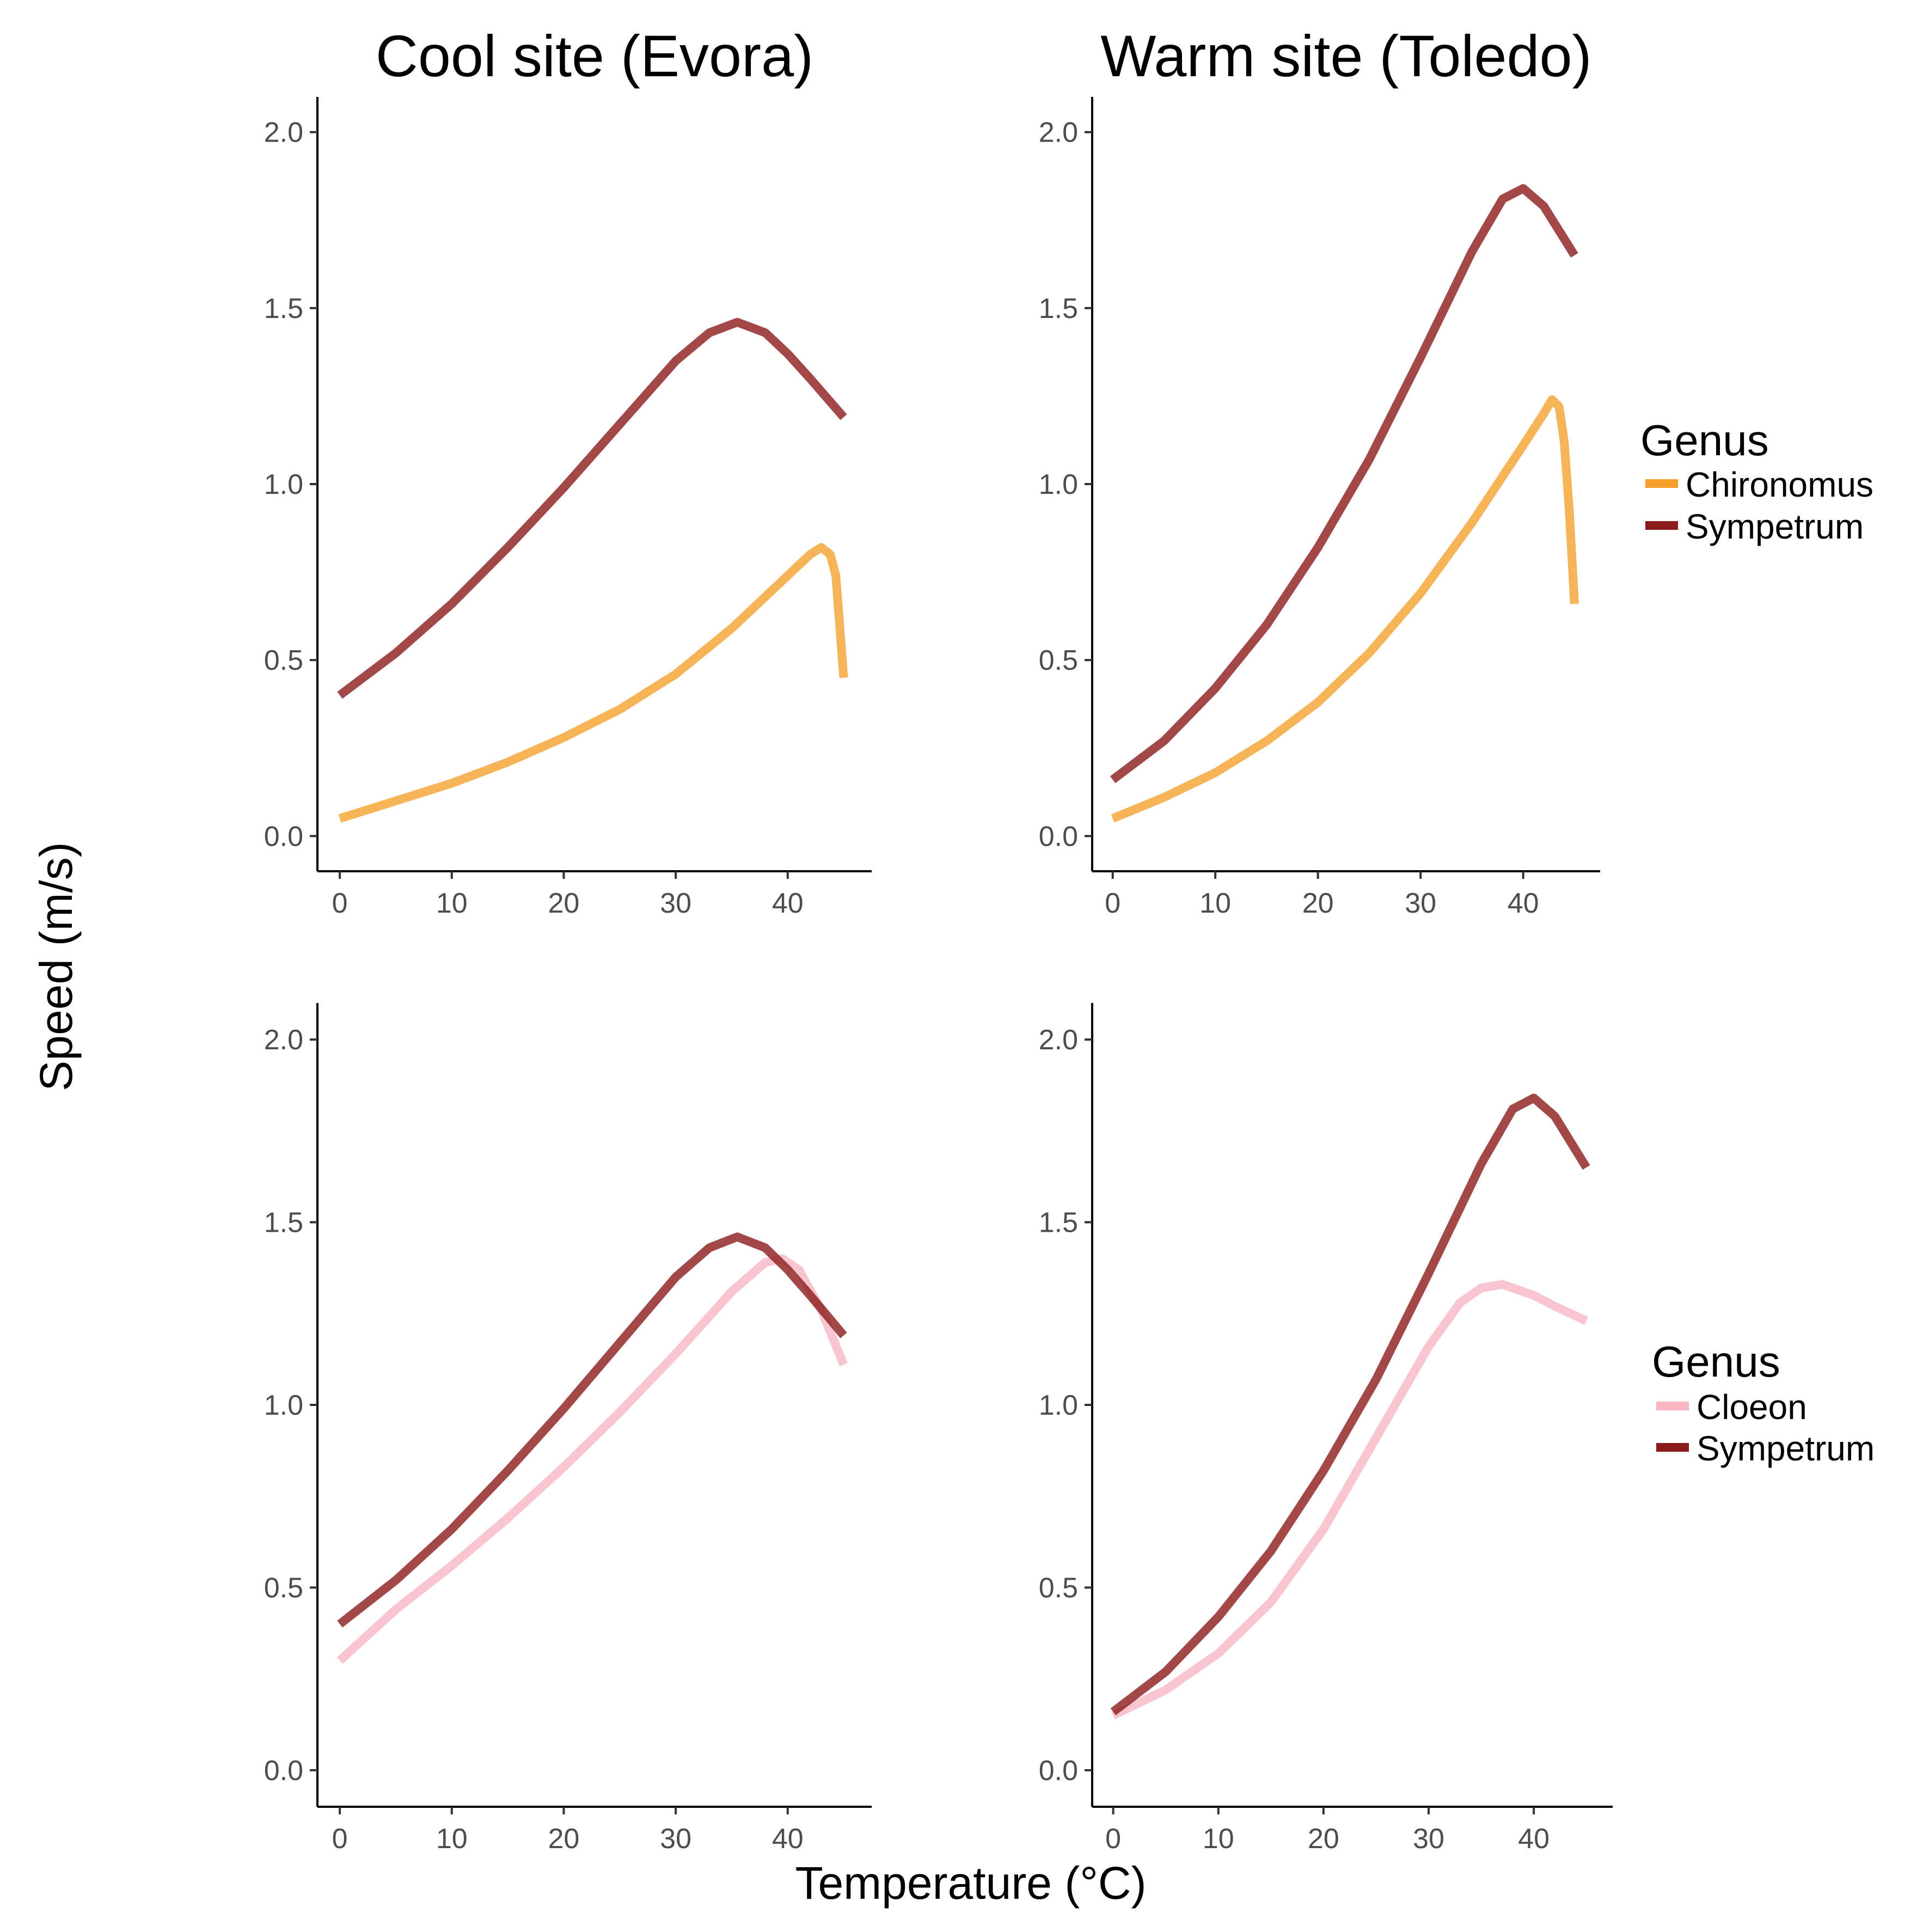  I want to click on chart-panel-4: 0.0 0.5 1.0 1.5 2.0 0 10 20 30 40, so click(1326, 1429).